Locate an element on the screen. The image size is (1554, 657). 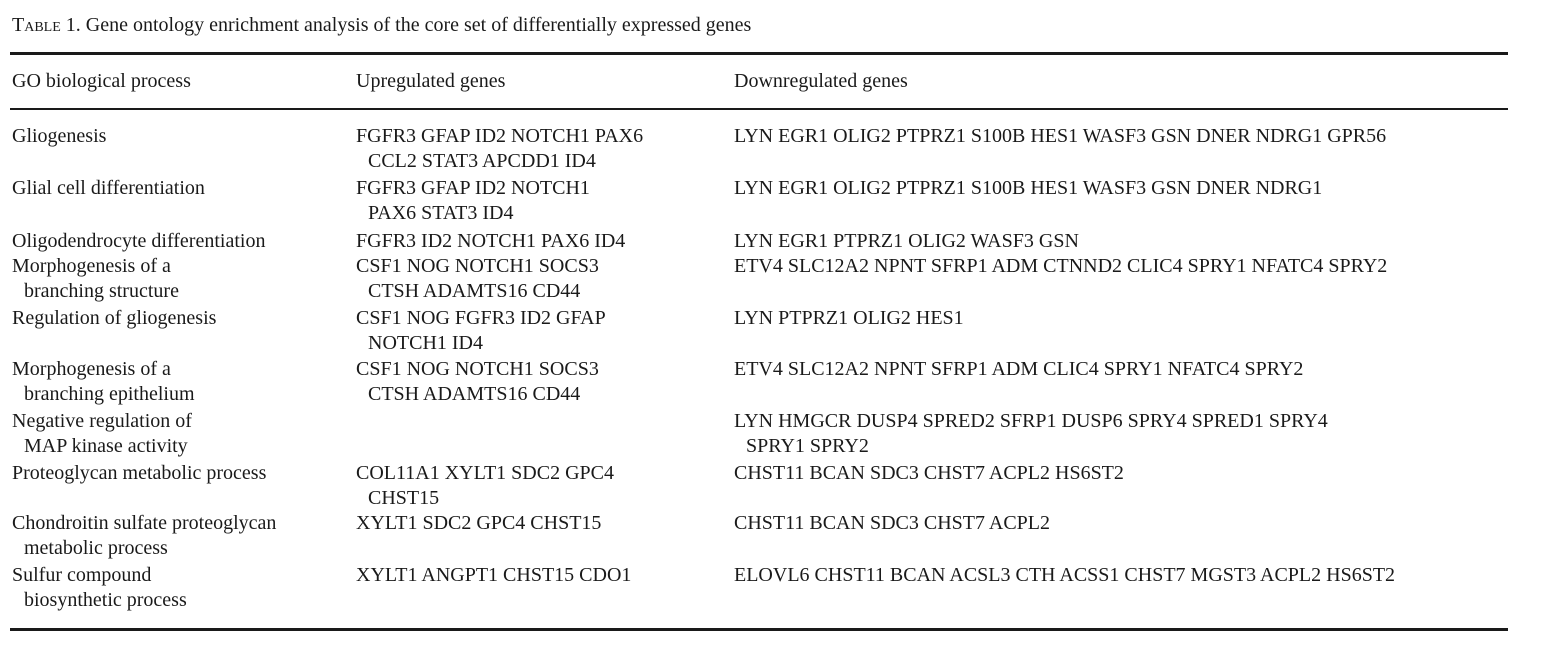
cell-text-line: CHST15 is located at coordinates (404, 498).